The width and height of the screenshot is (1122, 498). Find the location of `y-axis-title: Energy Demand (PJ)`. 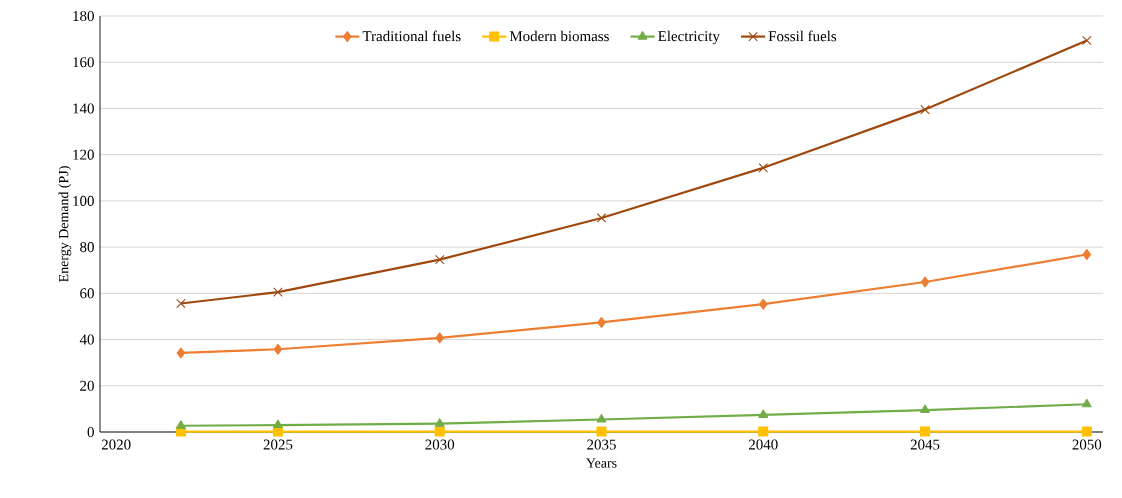

y-axis-title: Energy Demand (PJ) is located at coordinates (65, 224).